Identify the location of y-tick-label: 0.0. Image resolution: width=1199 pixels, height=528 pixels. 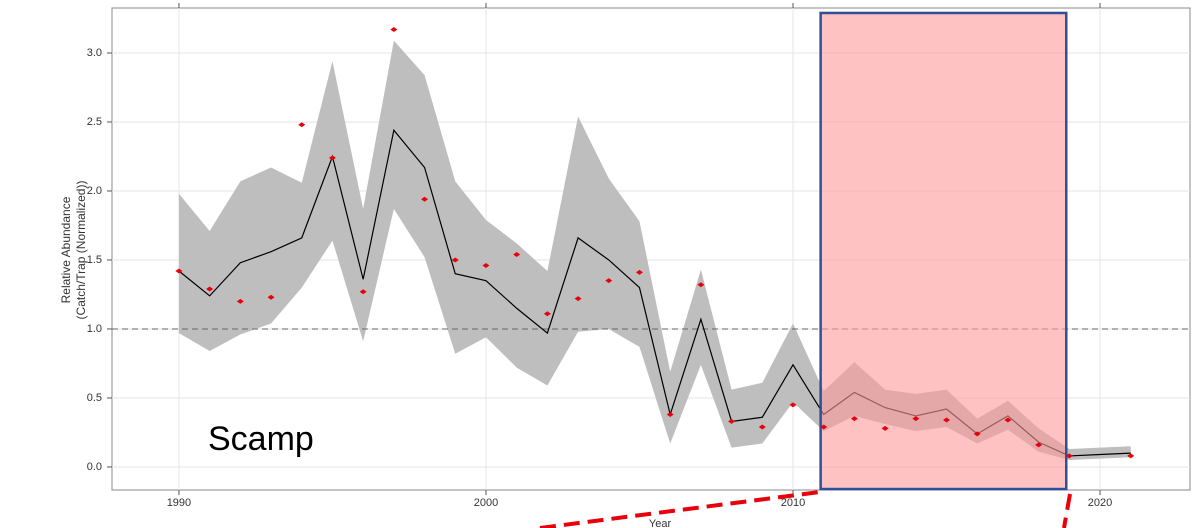
(94, 467).